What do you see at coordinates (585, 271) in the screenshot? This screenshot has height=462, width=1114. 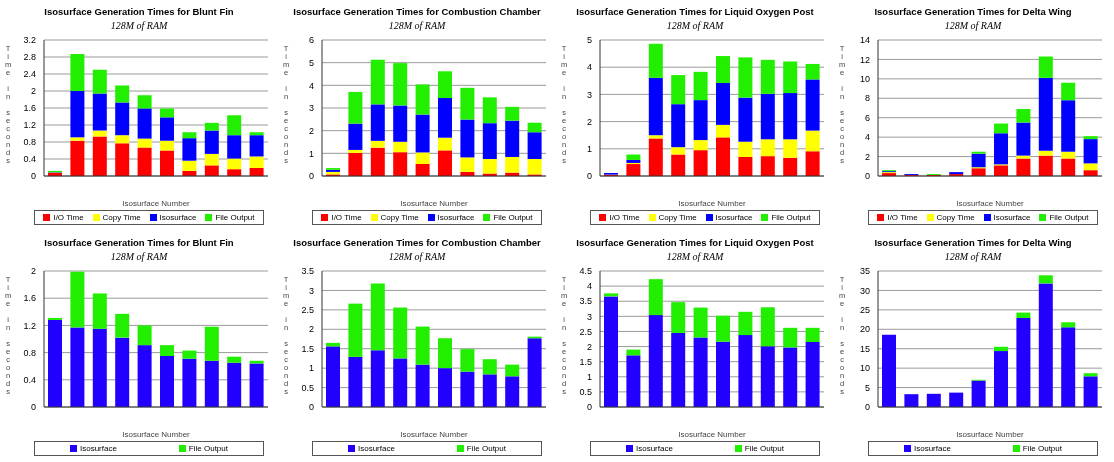 I see `y-tick-label: 4.5` at bounding box center [585, 271].